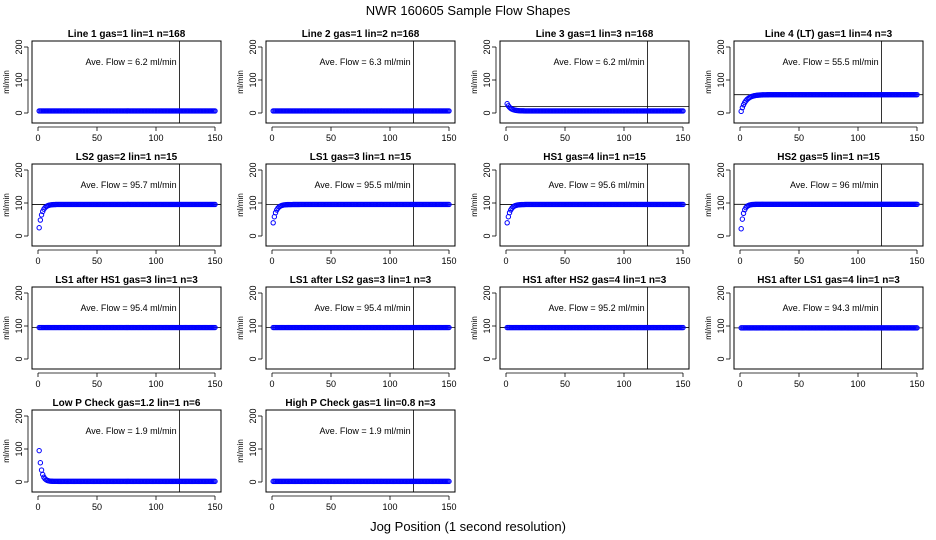 Image resolution: width=936 pixels, height=540 pixels. I want to click on average-flow-annotation: Ave. Flow = 94.3 ml/min, so click(830, 308).